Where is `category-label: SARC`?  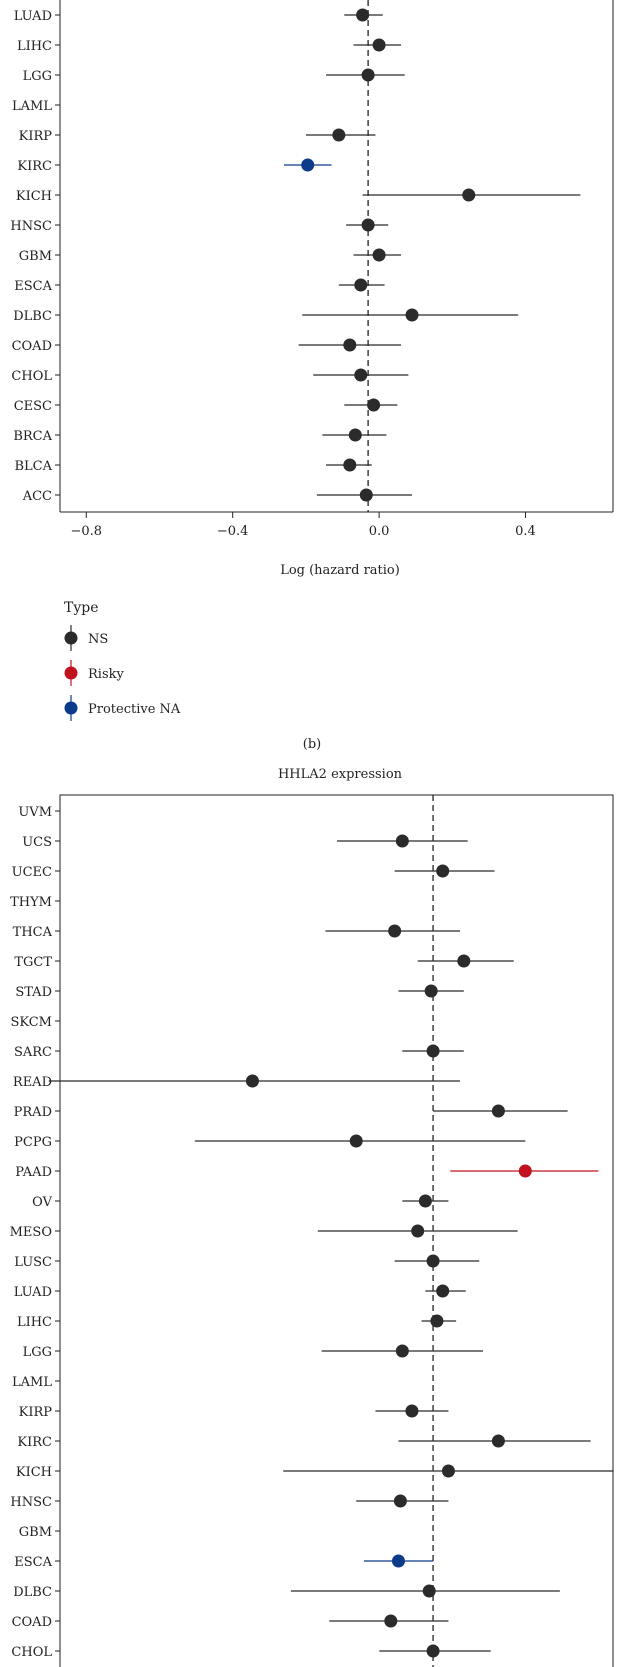 category-label: SARC is located at coordinates (33, 1052).